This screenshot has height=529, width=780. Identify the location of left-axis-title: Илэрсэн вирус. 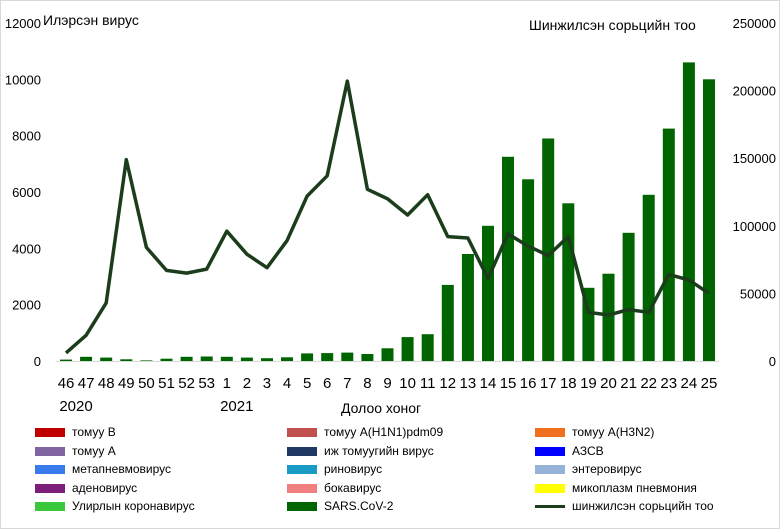
(91, 20).